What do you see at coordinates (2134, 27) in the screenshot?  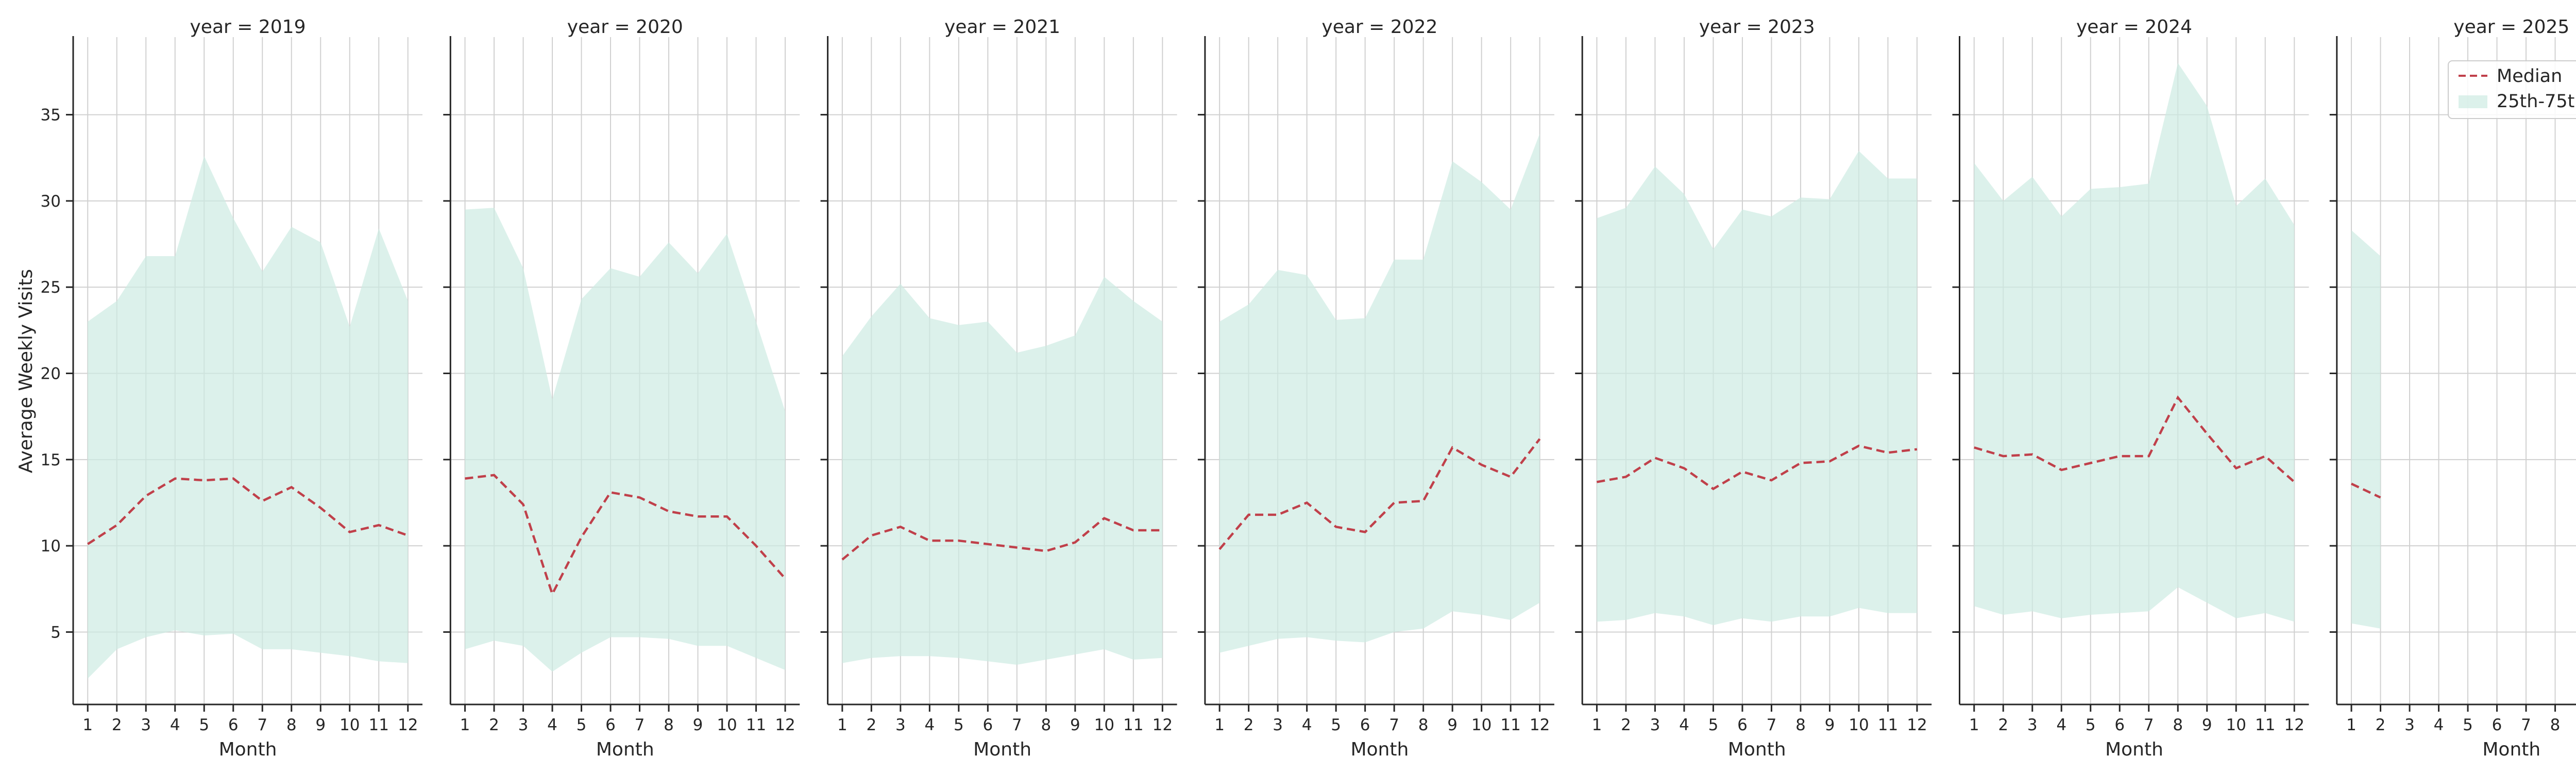 I see `panel-title: year = 2024` at bounding box center [2134, 27].